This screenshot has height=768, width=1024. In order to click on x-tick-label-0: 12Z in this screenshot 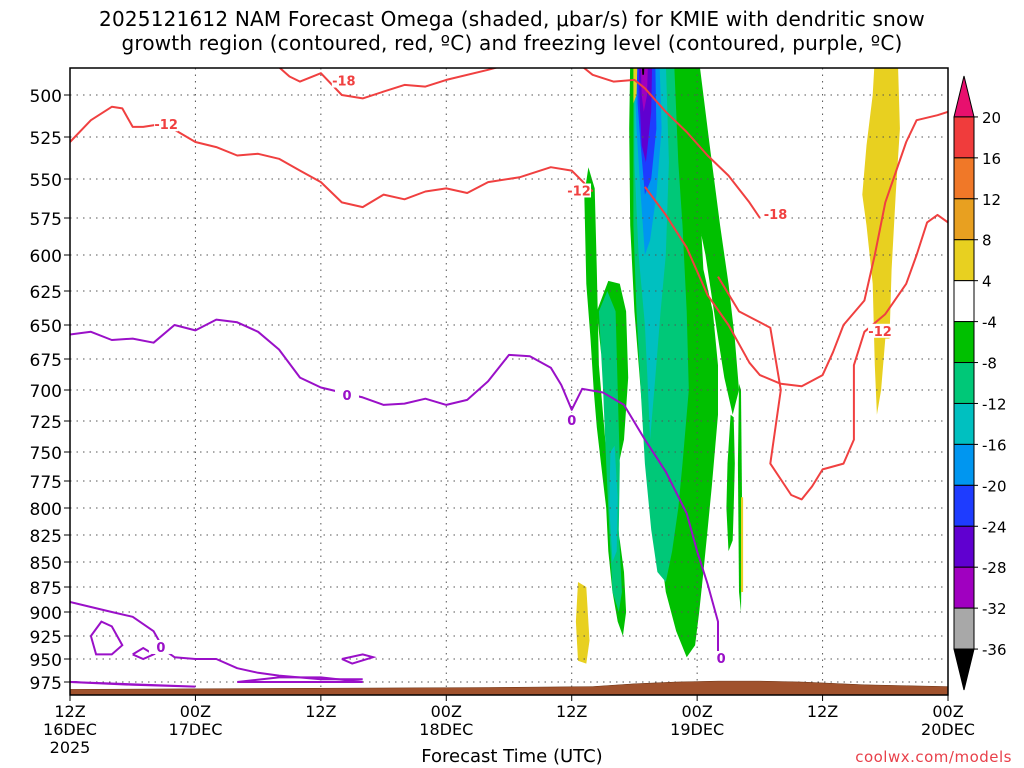, I will do `click(69, 711)`.